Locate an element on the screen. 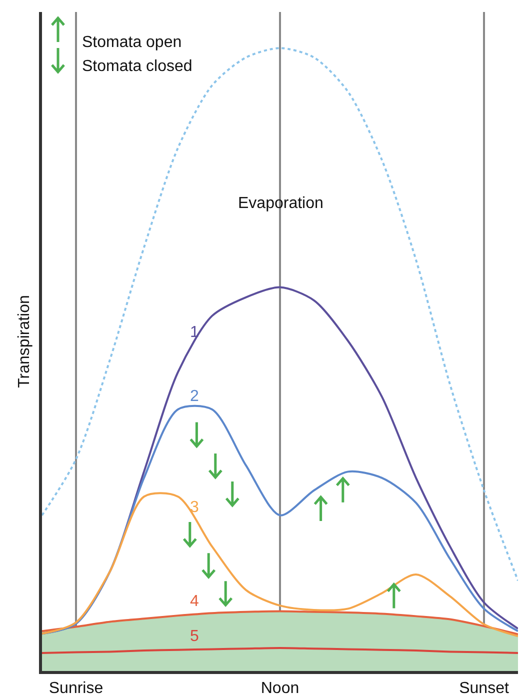 This screenshot has width=521, height=699. series-label: 4 is located at coordinates (194, 601).